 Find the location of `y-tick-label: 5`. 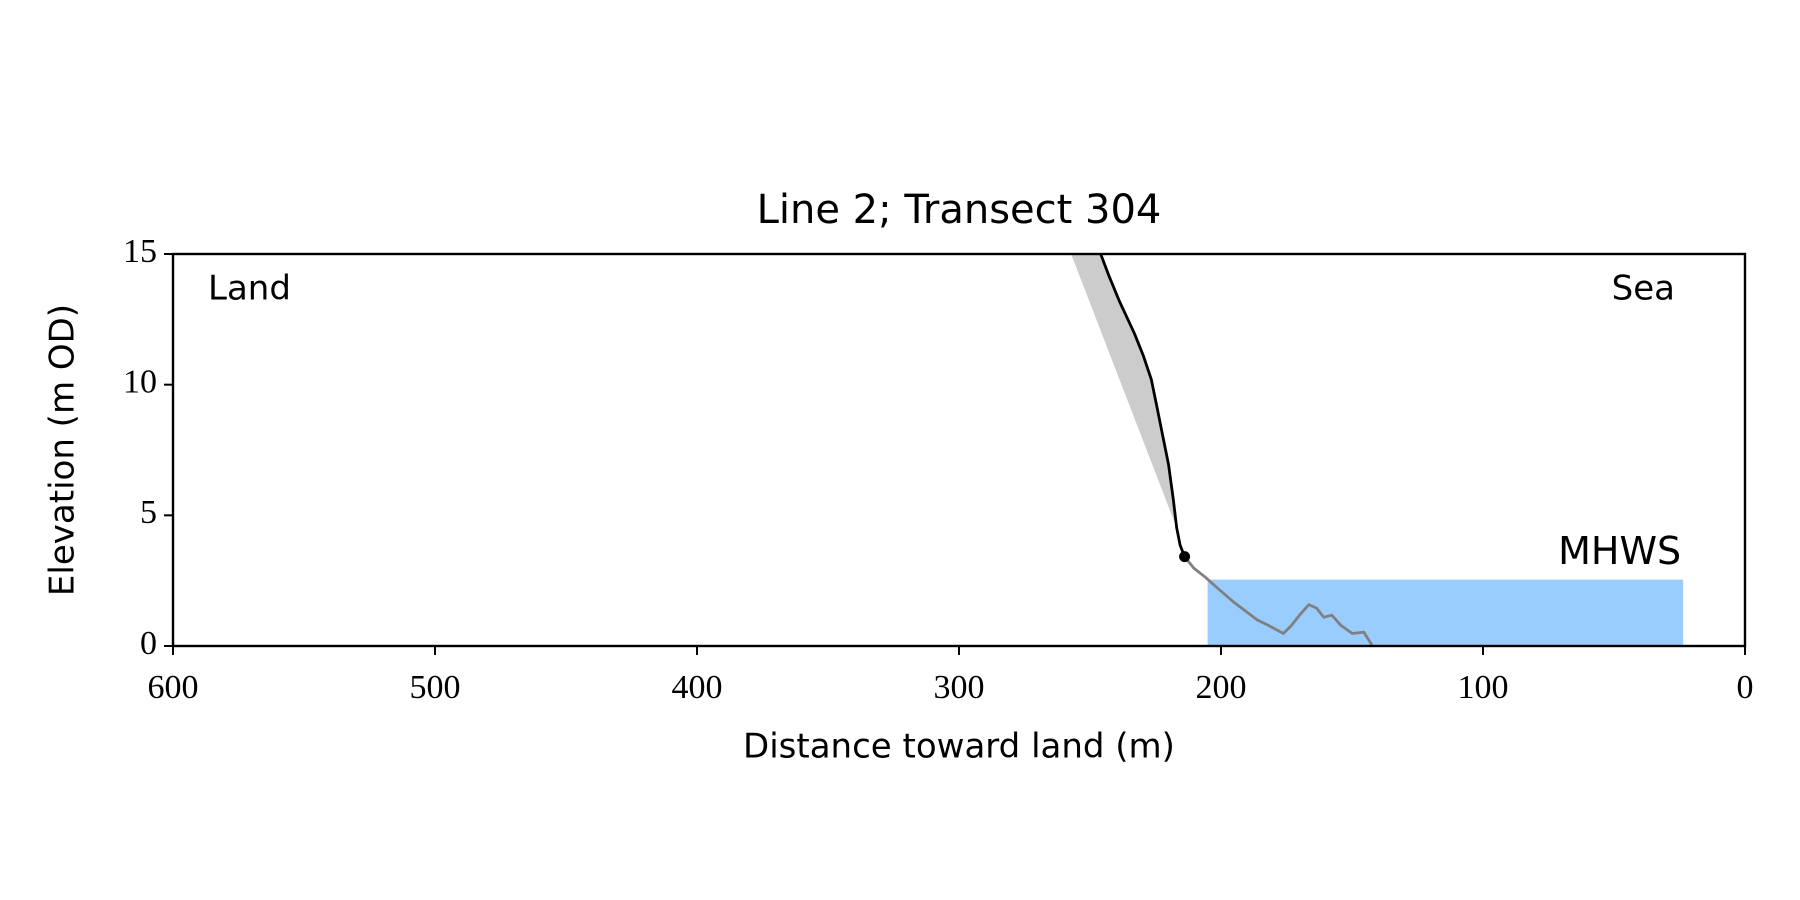

y-tick-label: 5 is located at coordinates (148, 512).